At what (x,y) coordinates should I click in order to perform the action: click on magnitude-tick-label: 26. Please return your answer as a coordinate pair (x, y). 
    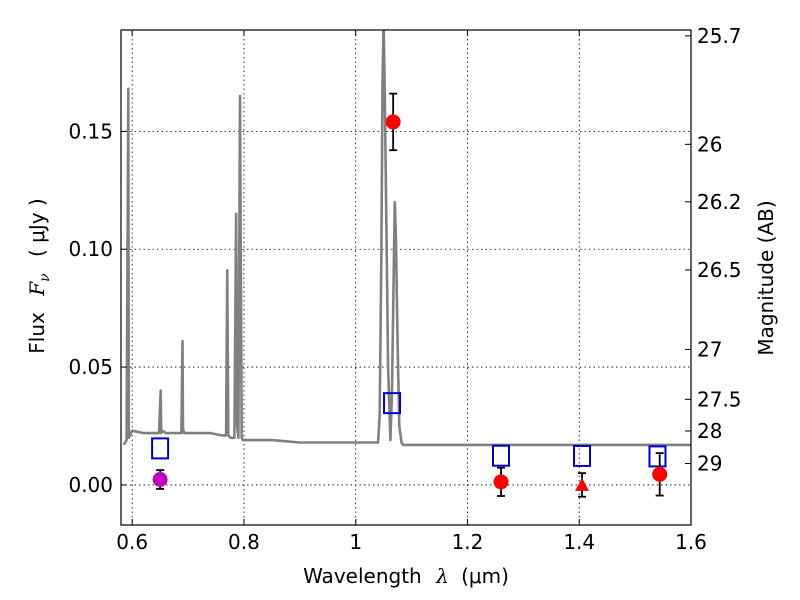
    Looking at the image, I should click on (709, 144).